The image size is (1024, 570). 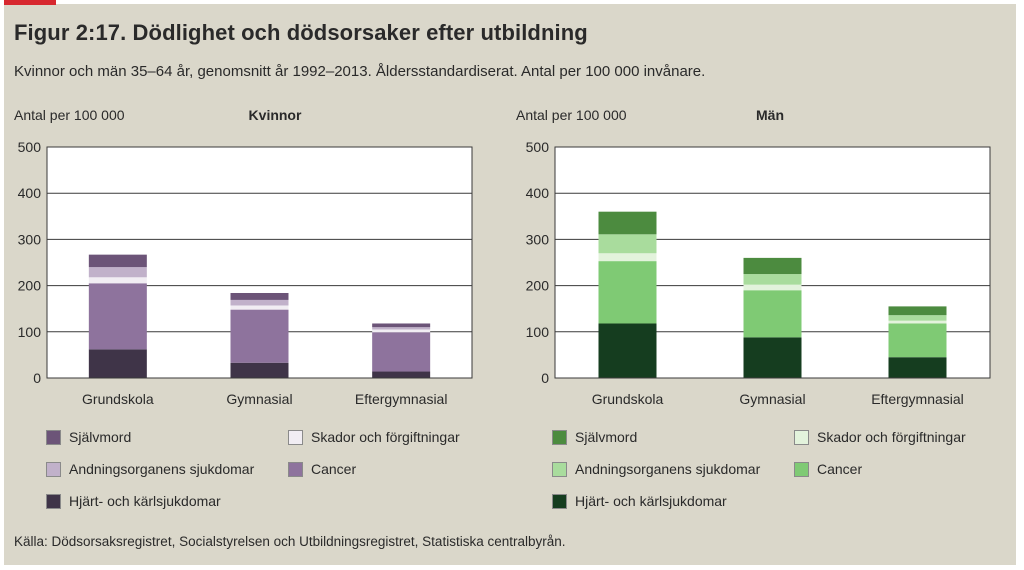 What do you see at coordinates (30, 2) in the screenshot?
I see `header-accent-bar` at bounding box center [30, 2].